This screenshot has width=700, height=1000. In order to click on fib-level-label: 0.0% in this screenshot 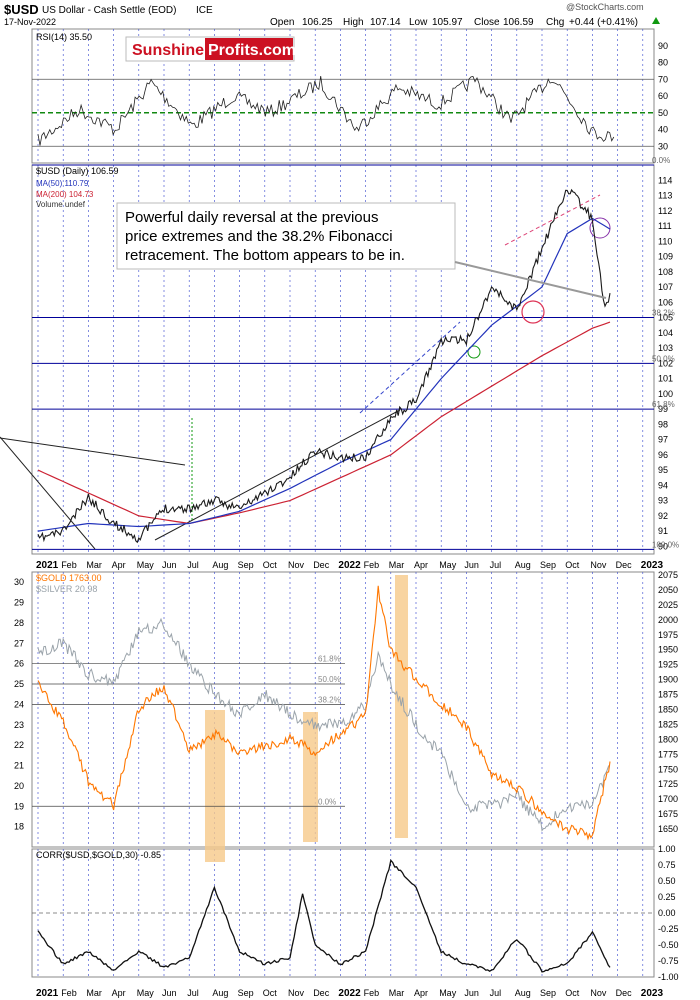, I will do `click(661, 160)`.